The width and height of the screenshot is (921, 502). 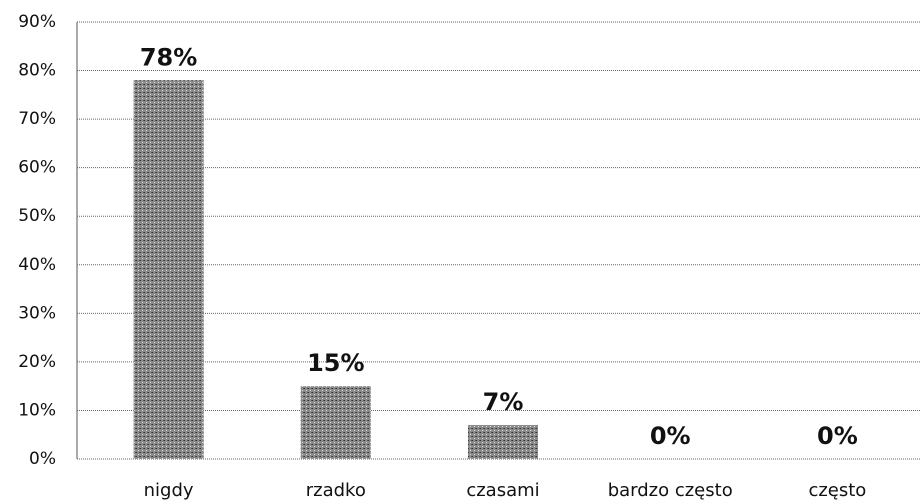 I want to click on value-label: 78%, so click(x=168, y=57).